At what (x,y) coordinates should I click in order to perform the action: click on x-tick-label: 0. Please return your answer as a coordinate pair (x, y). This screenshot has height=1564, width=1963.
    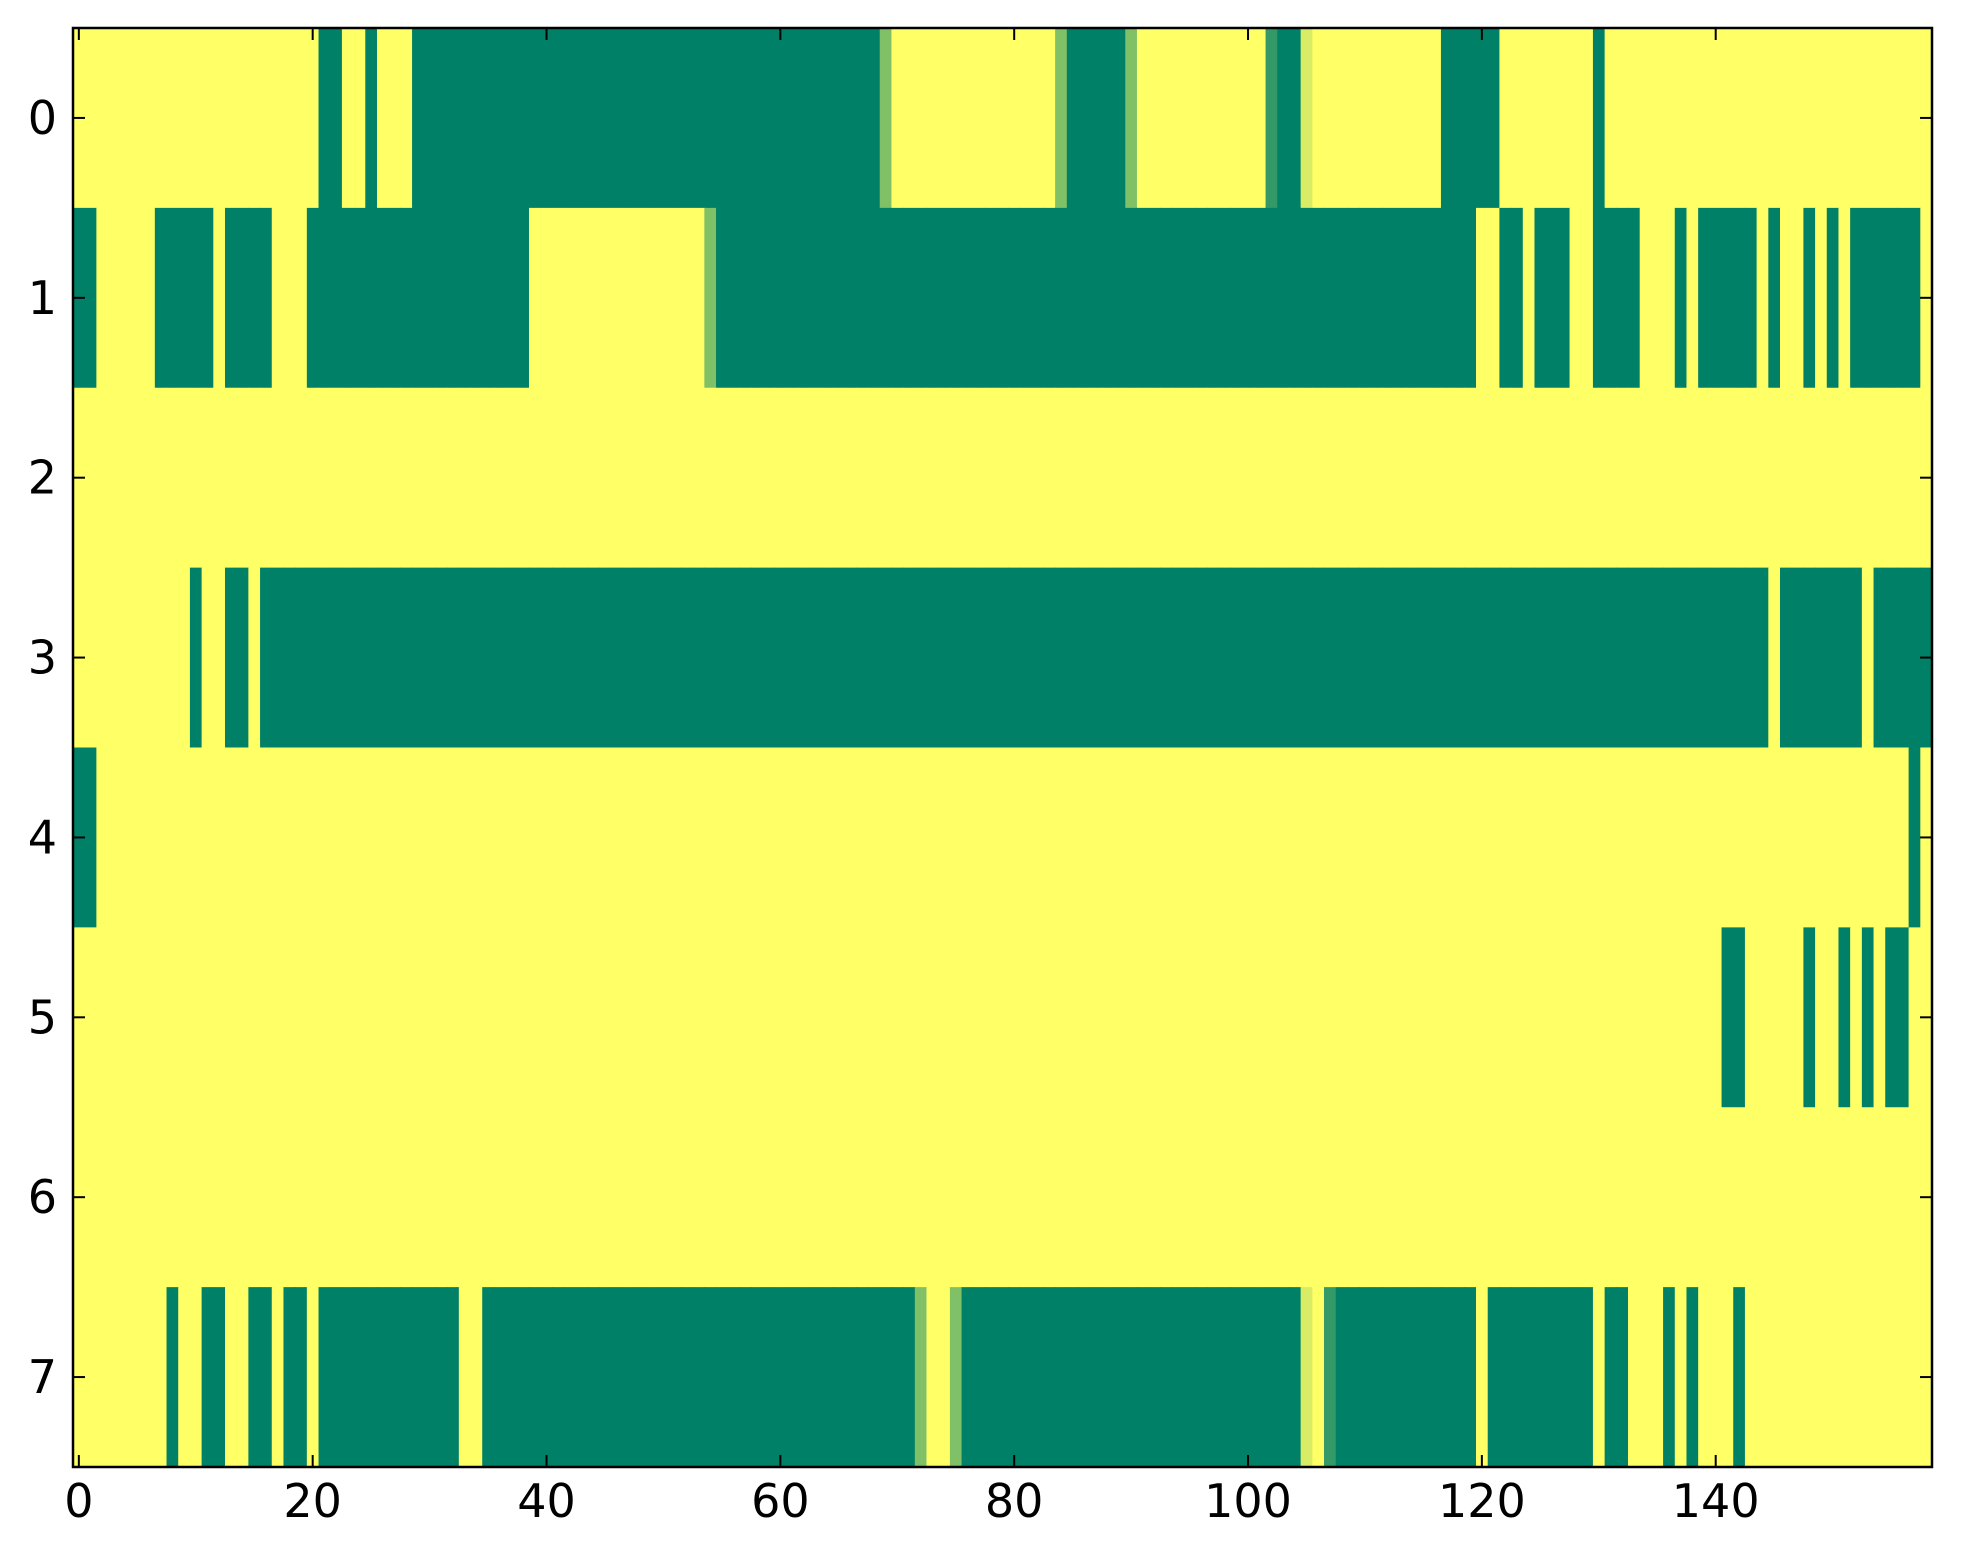
    Looking at the image, I should click on (78, 1501).